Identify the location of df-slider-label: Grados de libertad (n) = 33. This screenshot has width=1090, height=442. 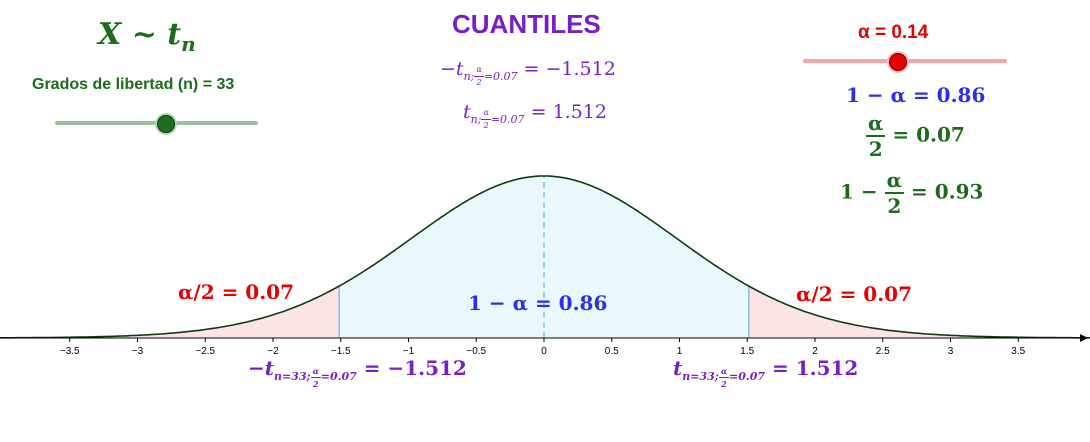
(133, 84).